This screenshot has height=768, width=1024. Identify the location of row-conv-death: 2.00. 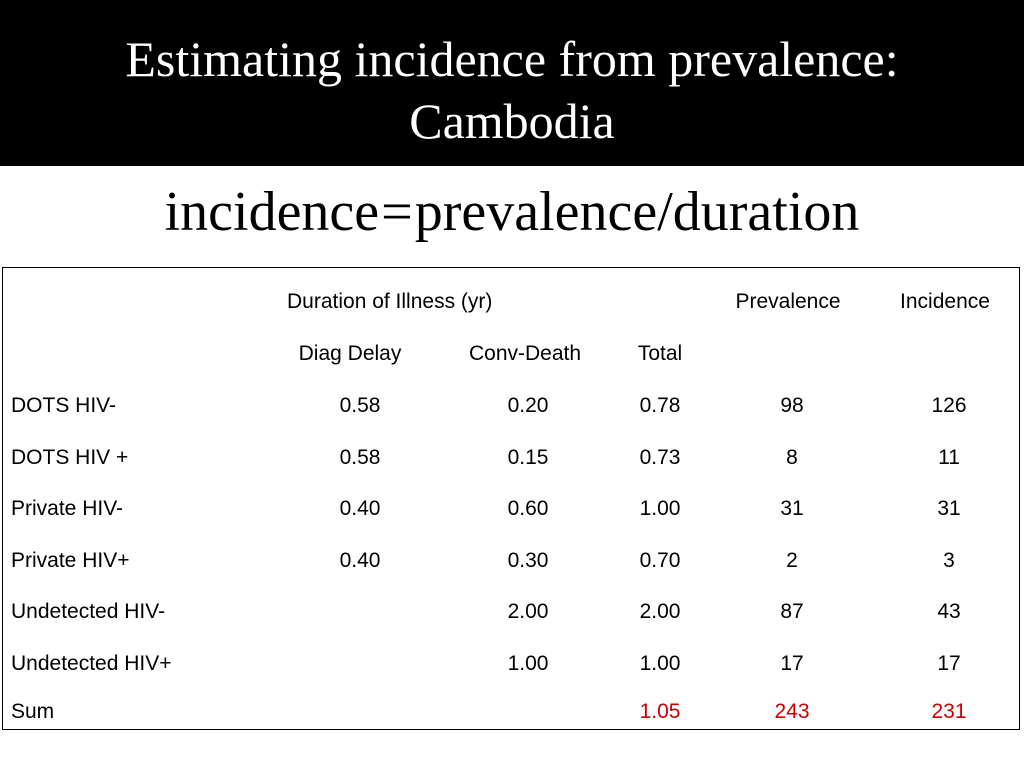
(528, 611).